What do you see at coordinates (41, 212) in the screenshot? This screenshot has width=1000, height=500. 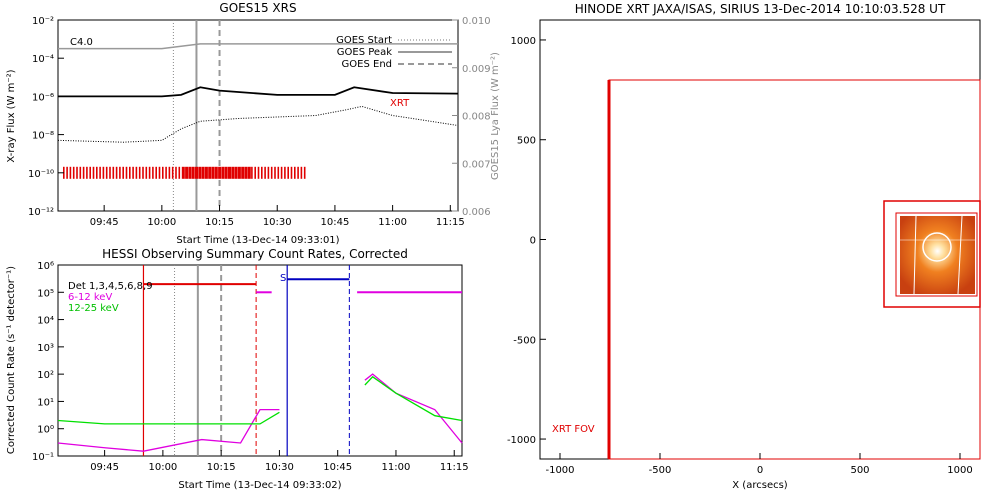 I see `goes-y-tick-label: 10⁻¹²` at bounding box center [41, 212].